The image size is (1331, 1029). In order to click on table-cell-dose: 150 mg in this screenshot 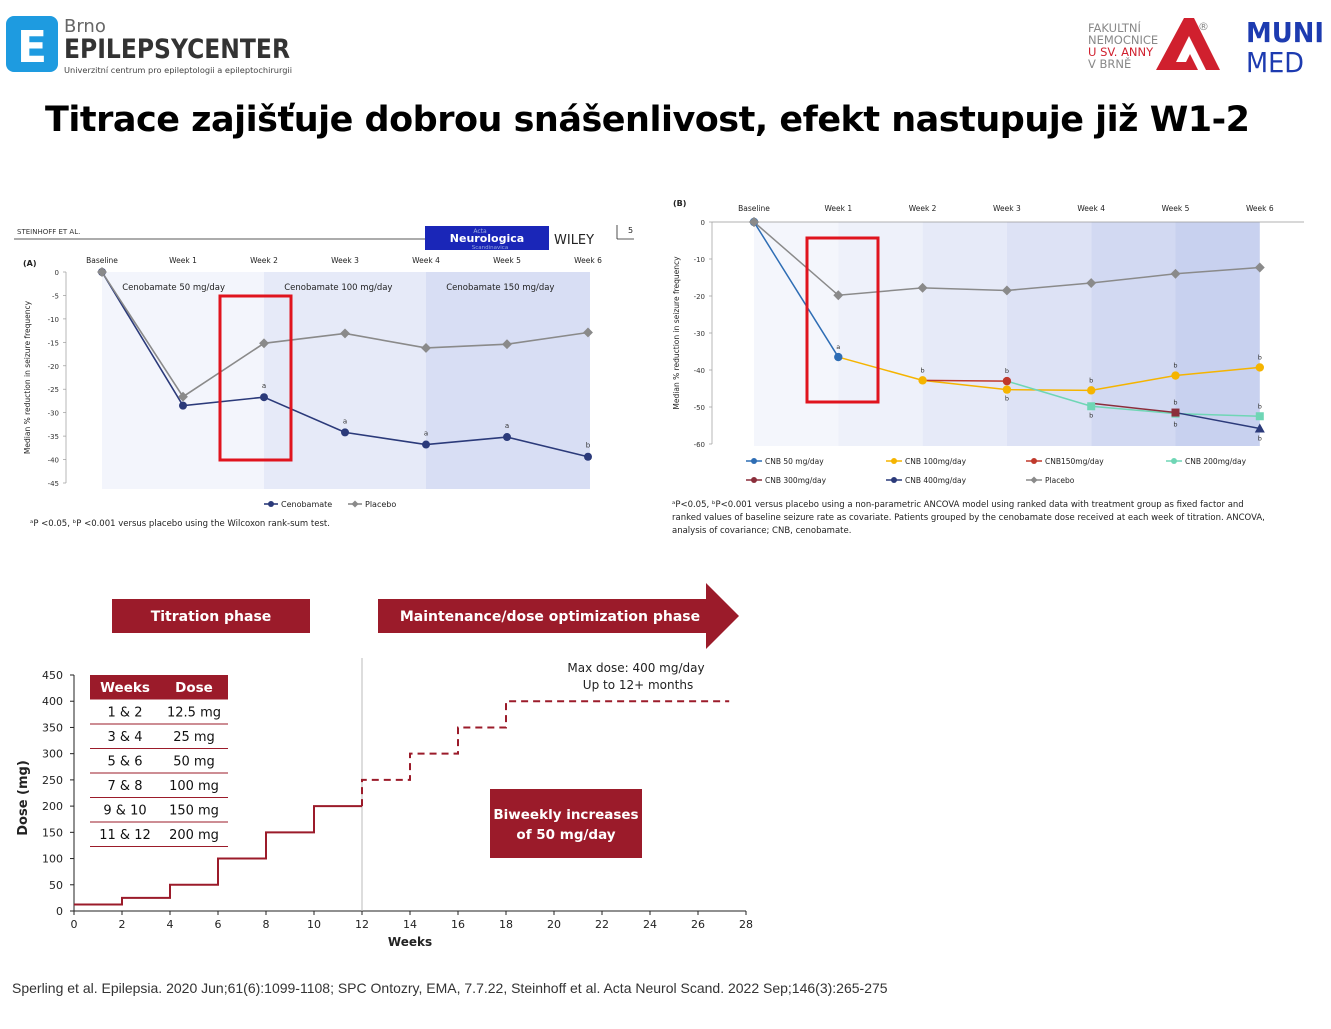, I will do `click(194, 811)`.